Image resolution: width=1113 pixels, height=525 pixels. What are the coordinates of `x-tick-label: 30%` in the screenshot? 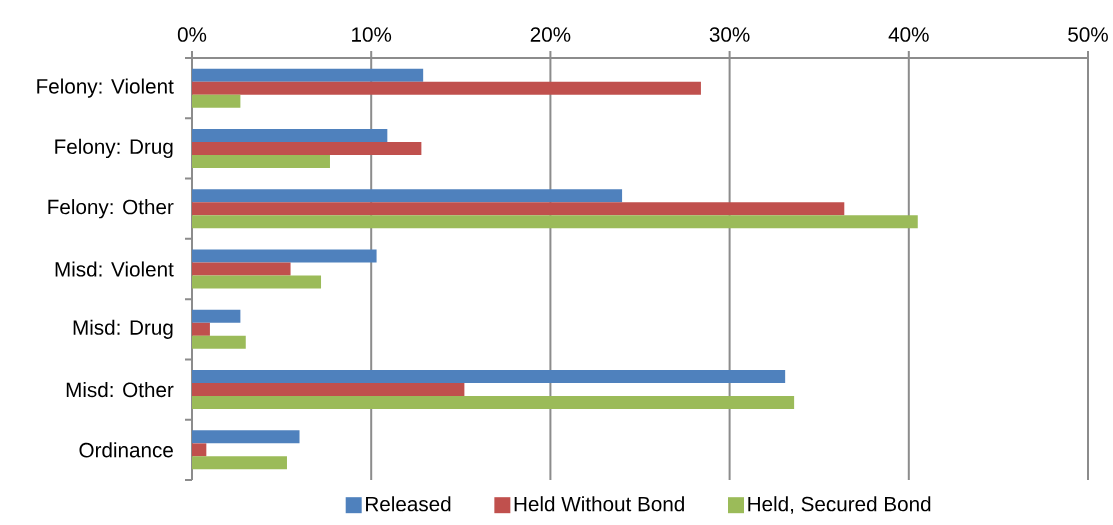 It's located at (729, 34).